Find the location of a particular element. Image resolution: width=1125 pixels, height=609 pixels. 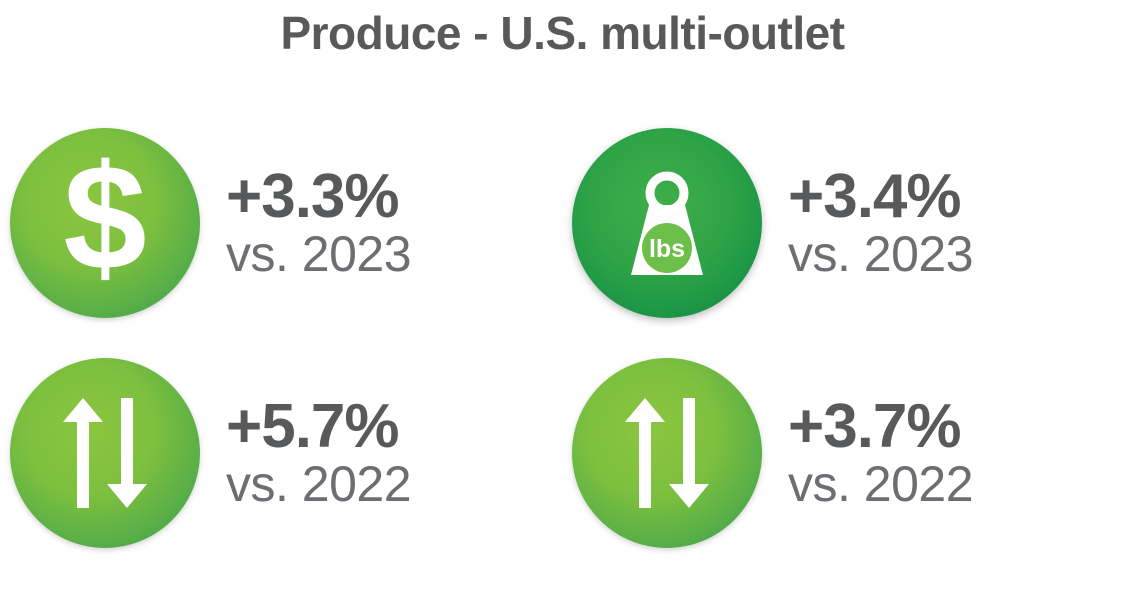

stat-badge-weight: lbs is located at coordinates (667, 223).